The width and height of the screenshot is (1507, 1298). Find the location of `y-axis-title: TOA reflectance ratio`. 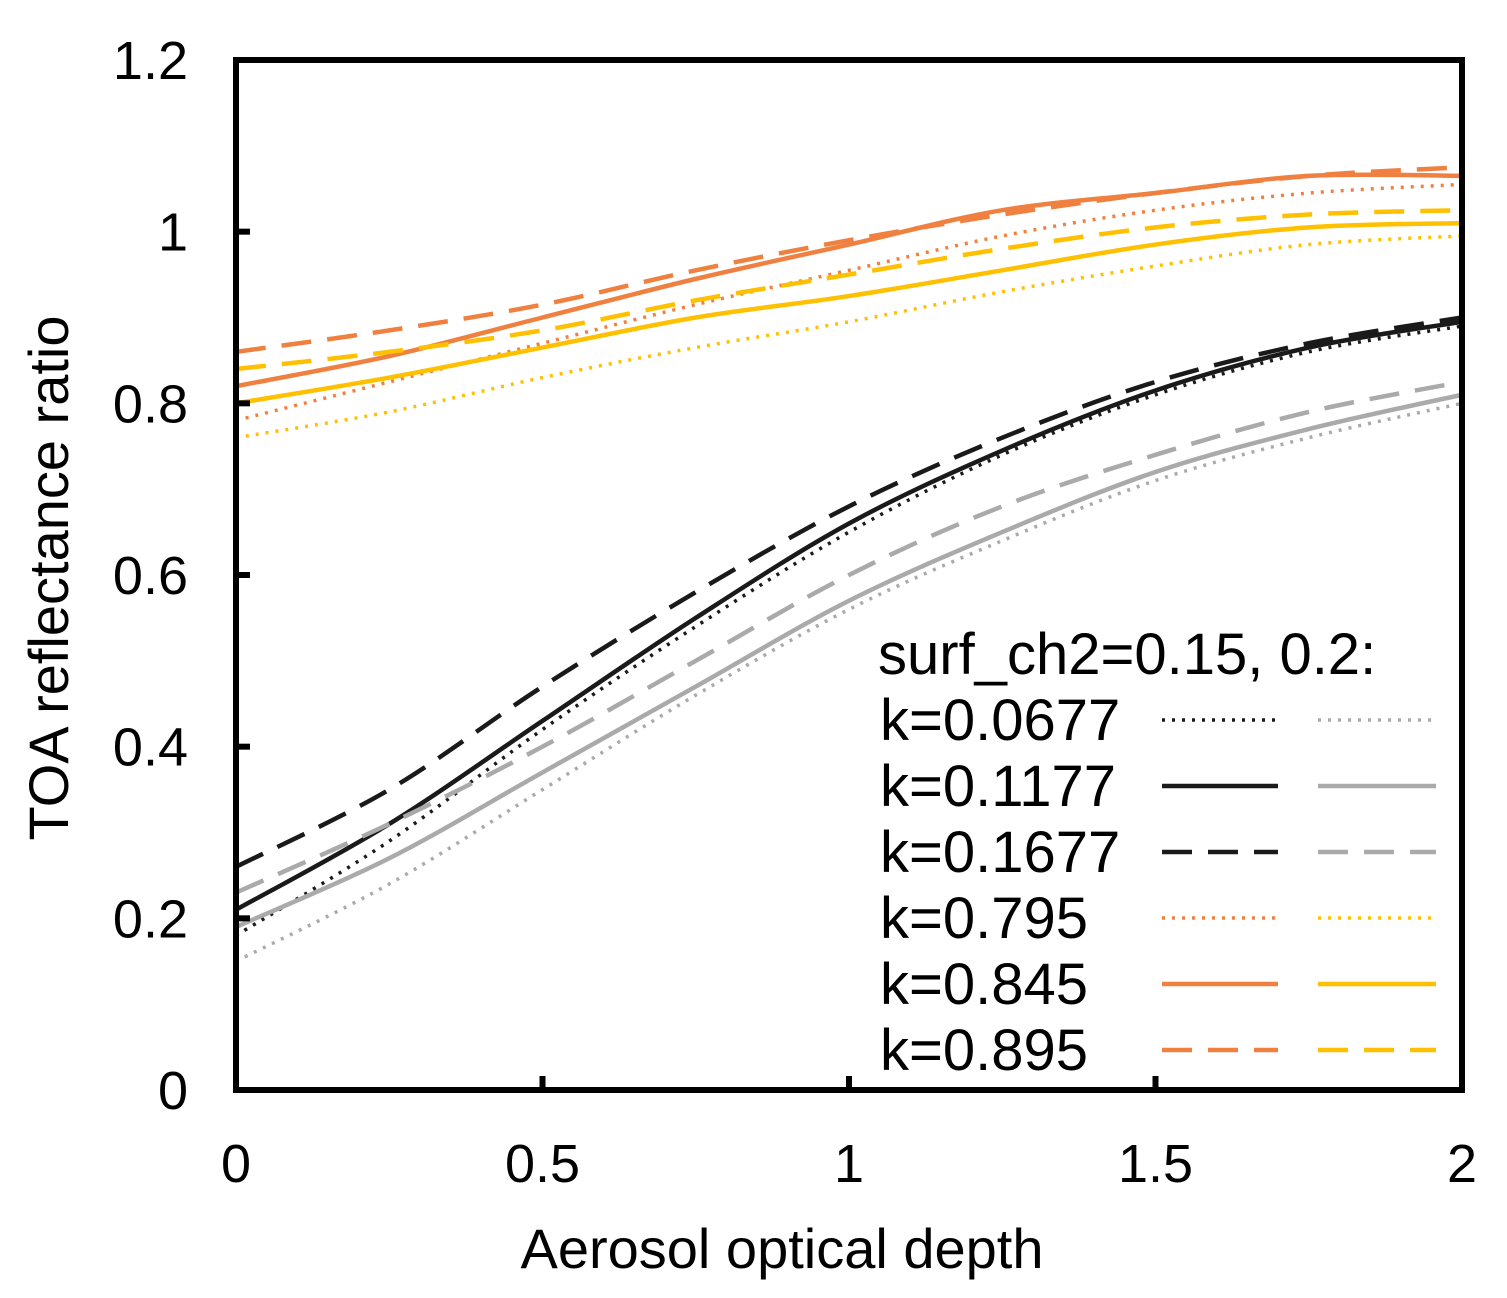

y-axis-title: TOA reflectance ratio is located at coordinates (48, 578).